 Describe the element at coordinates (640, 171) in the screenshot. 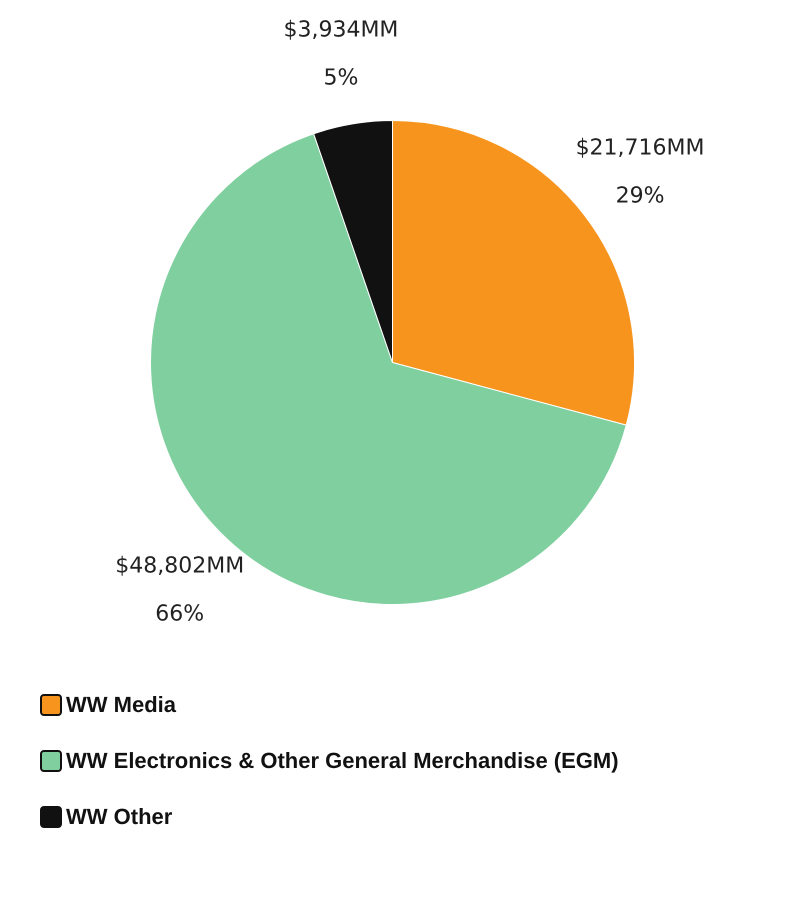

I see `data-label: $21,716MM 29%` at that location.